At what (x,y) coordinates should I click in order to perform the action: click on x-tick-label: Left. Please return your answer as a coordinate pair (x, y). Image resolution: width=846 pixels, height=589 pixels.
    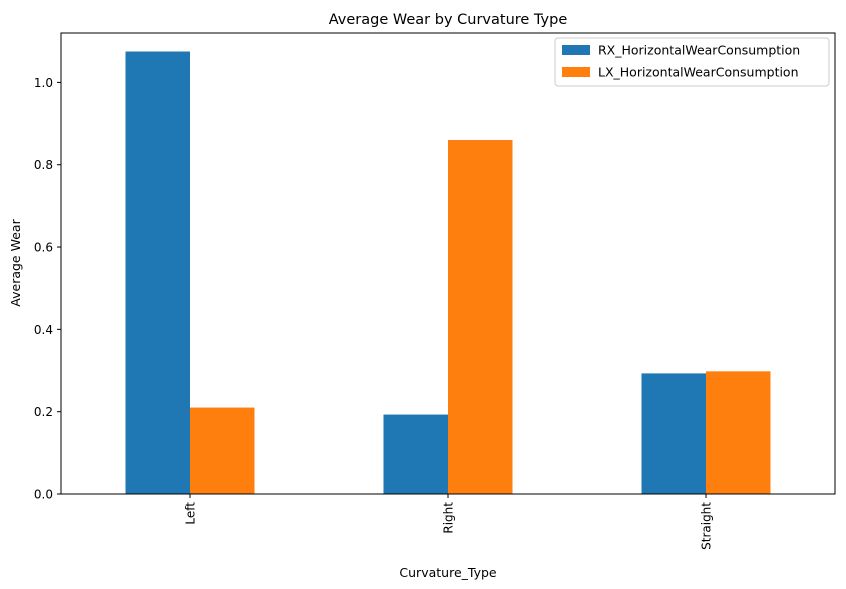
    Looking at the image, I should click on (191, 513).